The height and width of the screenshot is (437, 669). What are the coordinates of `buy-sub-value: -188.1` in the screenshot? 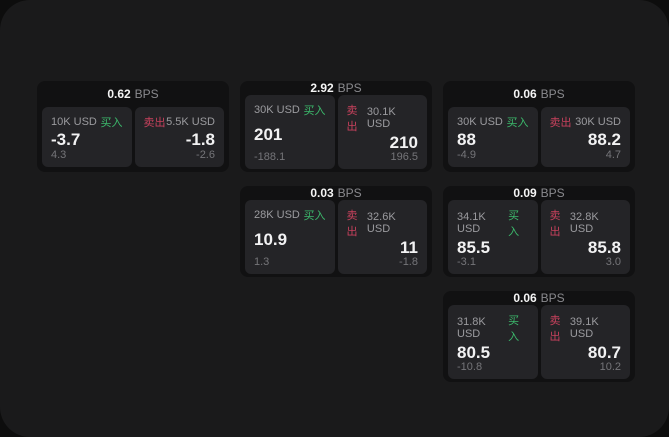 It's located at (270, 157).